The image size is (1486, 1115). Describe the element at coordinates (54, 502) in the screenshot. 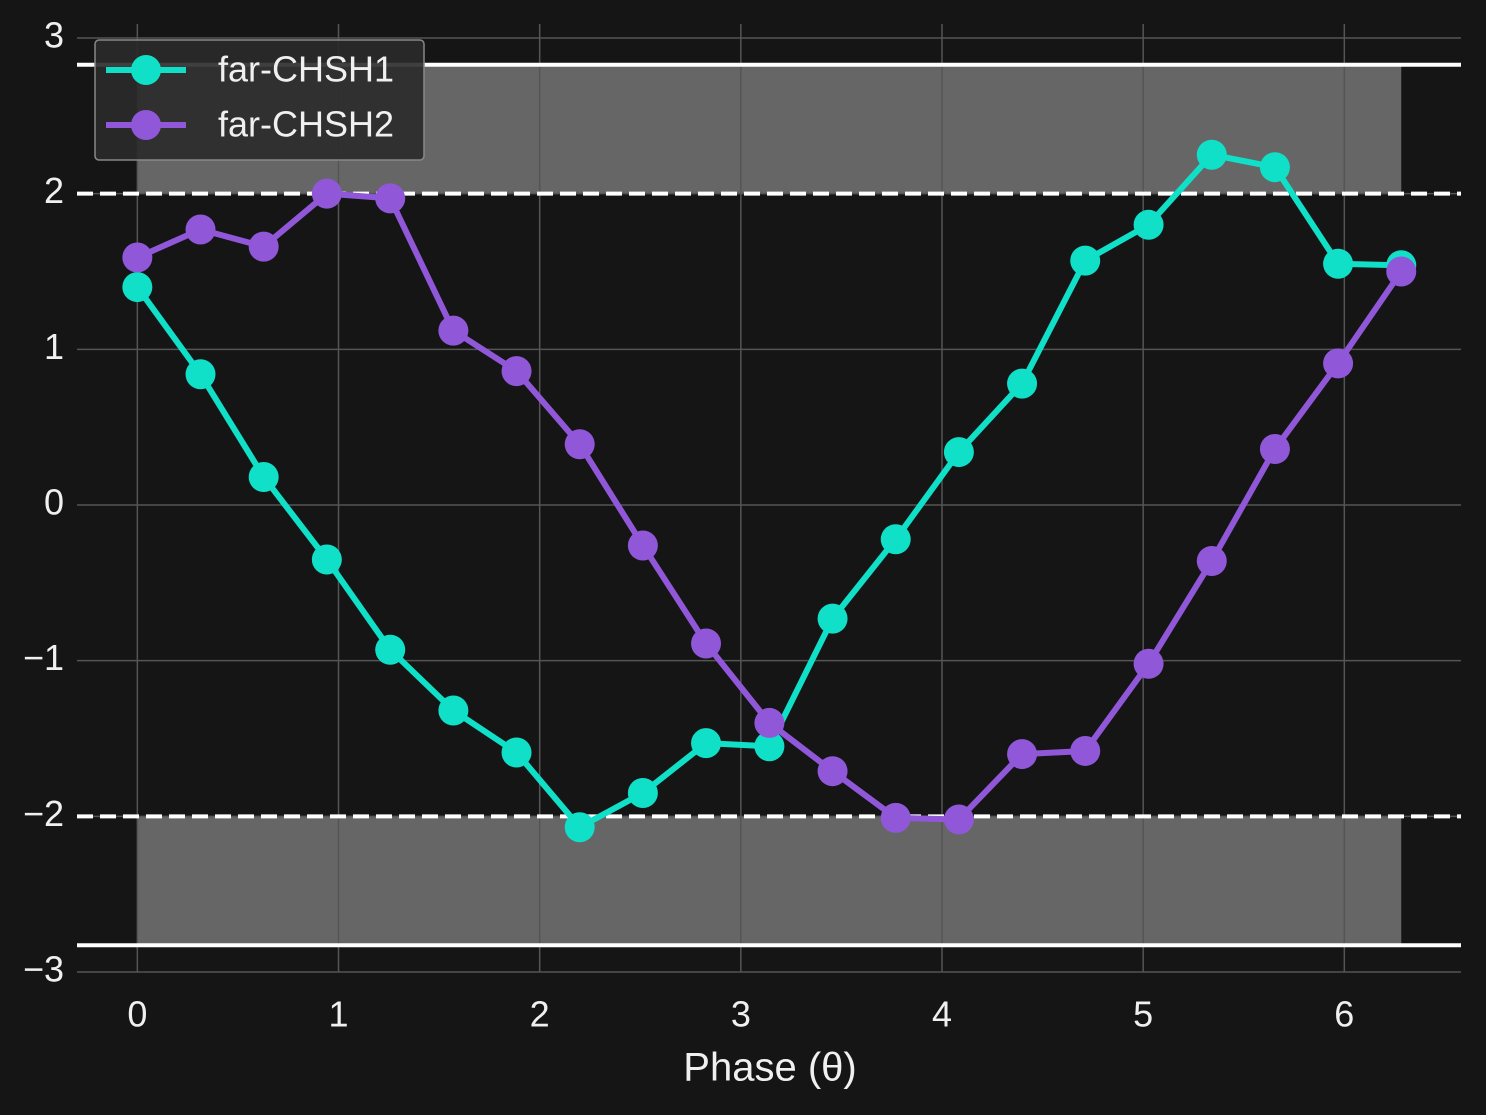

I see `y-tick-label: 0` at that location.